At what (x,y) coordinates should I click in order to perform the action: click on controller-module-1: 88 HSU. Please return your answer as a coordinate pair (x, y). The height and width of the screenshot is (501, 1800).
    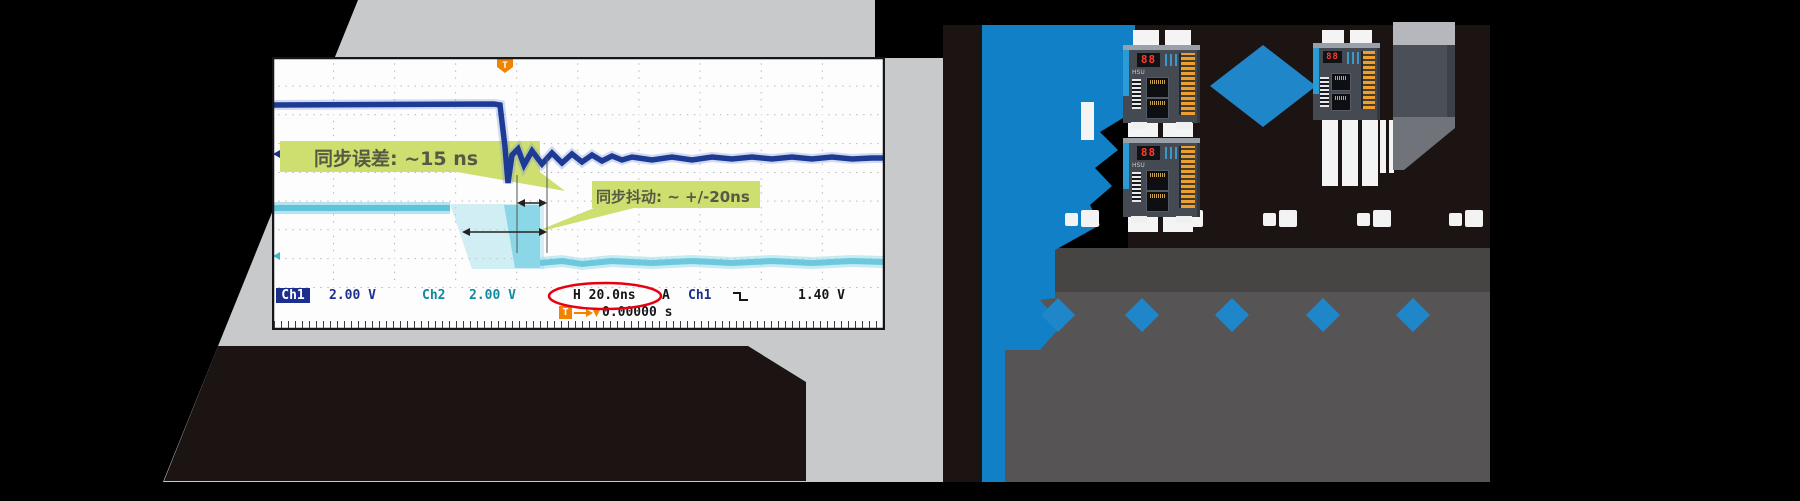
    Looking at the image, I should click on (1161, 87).